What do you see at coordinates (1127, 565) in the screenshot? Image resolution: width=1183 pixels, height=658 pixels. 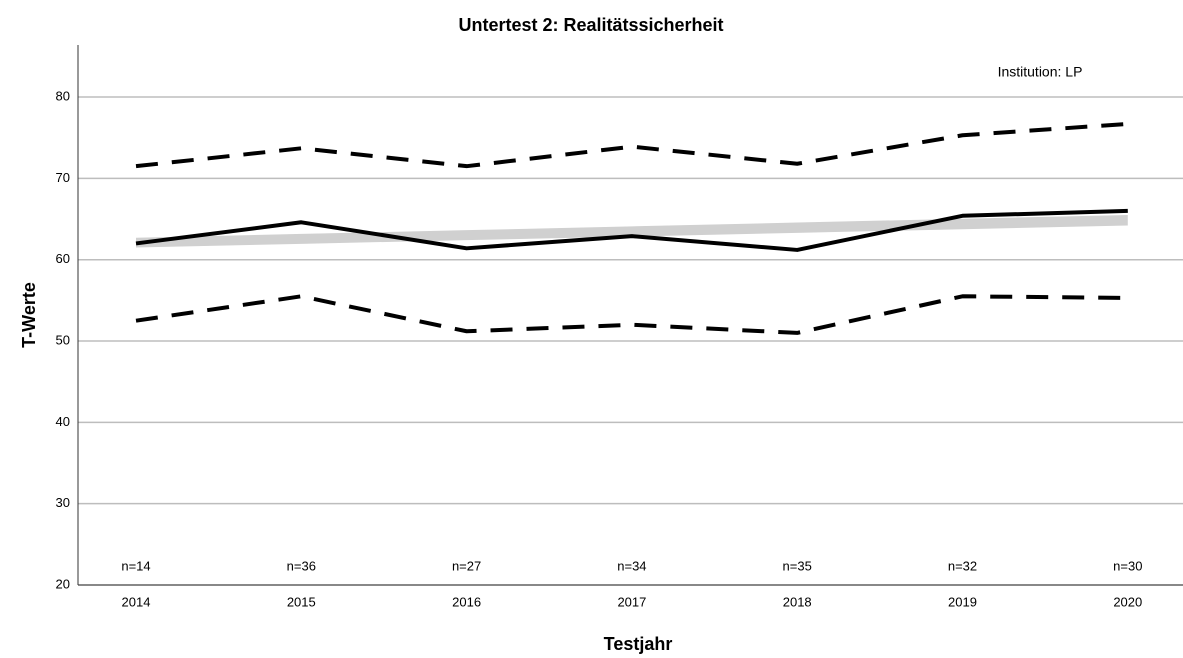 I see `n-label: n=30` at bounding box center [1127, 565].